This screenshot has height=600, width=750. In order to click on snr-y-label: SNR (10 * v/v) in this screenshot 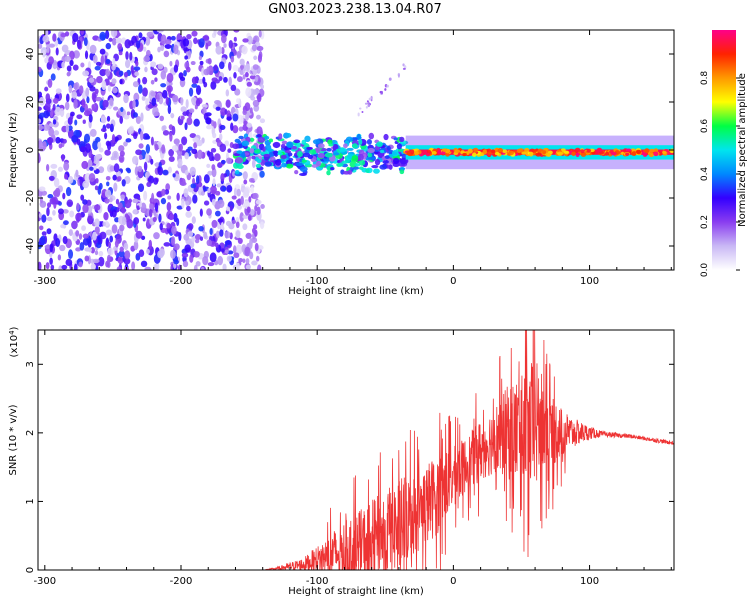, I will do `click(13, 439)`.